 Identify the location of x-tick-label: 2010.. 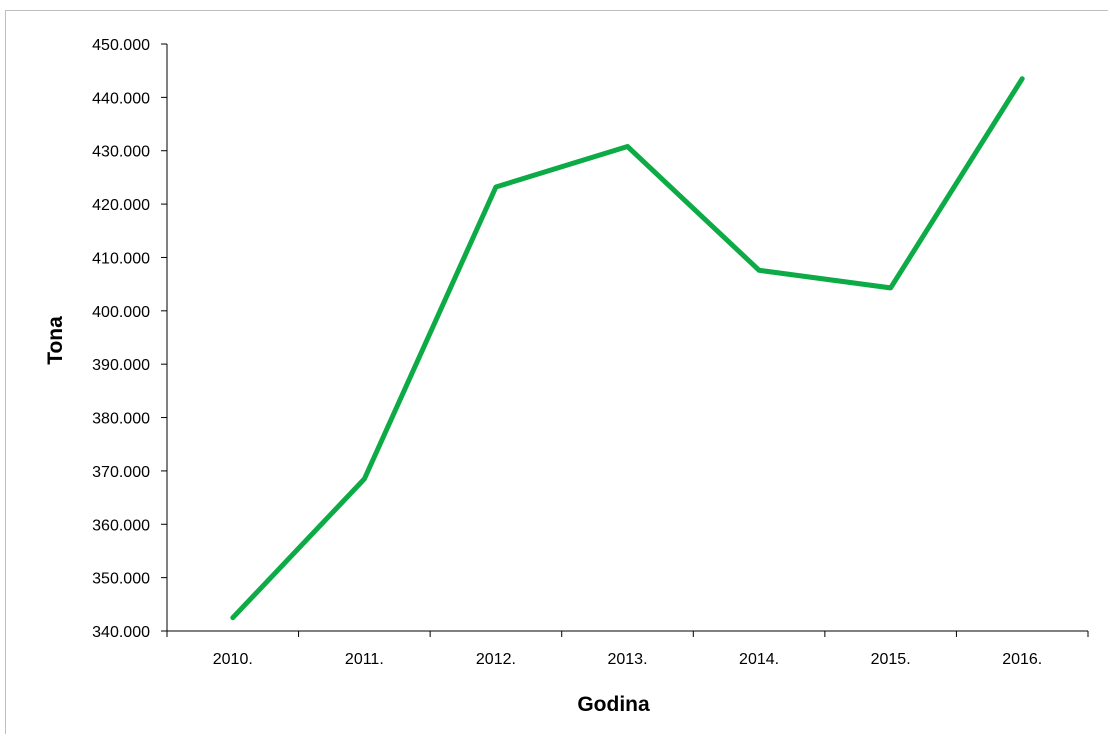
(233, 659).